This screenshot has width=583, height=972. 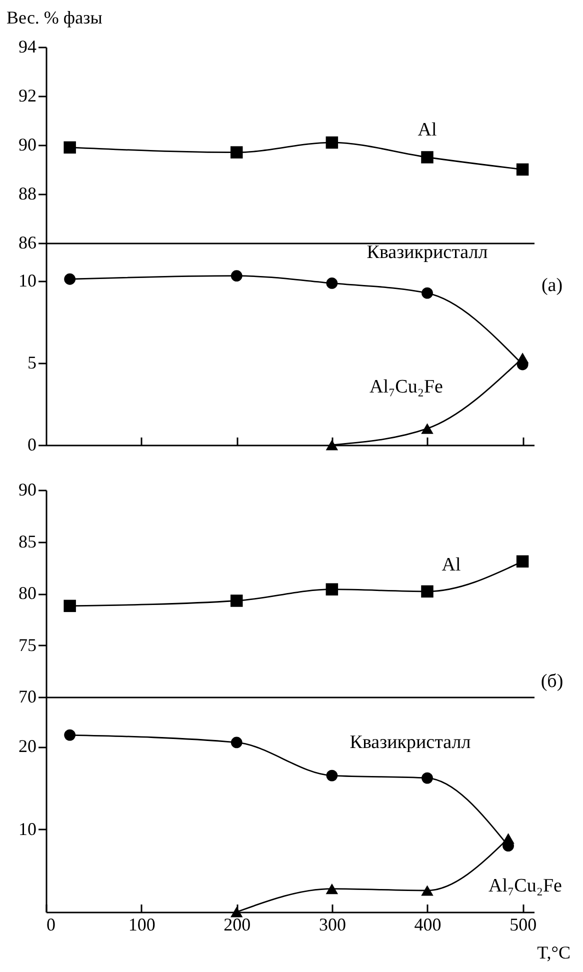 What do you see at coordinates (32, 444) in the screenshot?
I see `y-tick-label: 0` at bounding box center [32, 444].